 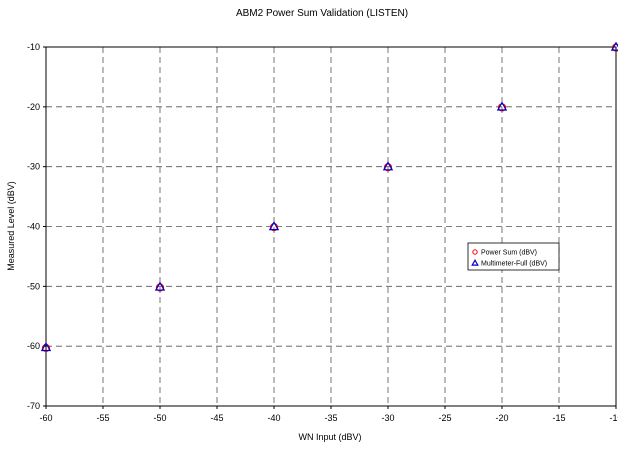 I want to click on x-tick-label: -15, so click(x=558, y=418).